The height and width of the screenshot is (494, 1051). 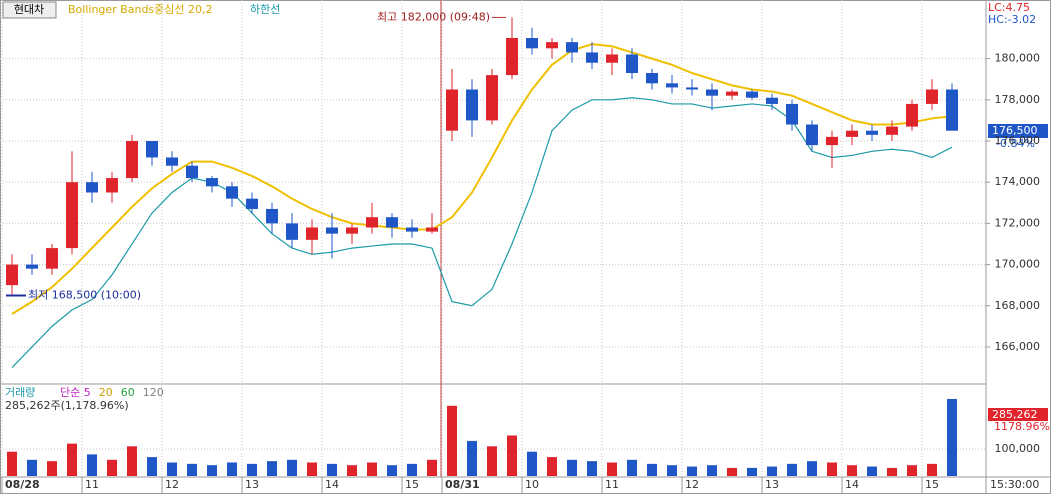 I want to click on hc-label: HC:-3.02, so click(x=1012, y=19).